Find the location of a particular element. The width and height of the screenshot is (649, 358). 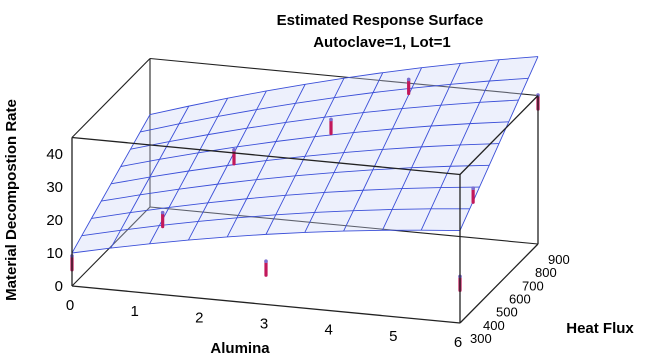

z-tick-label: 30 is located at coordinates (54, 187).